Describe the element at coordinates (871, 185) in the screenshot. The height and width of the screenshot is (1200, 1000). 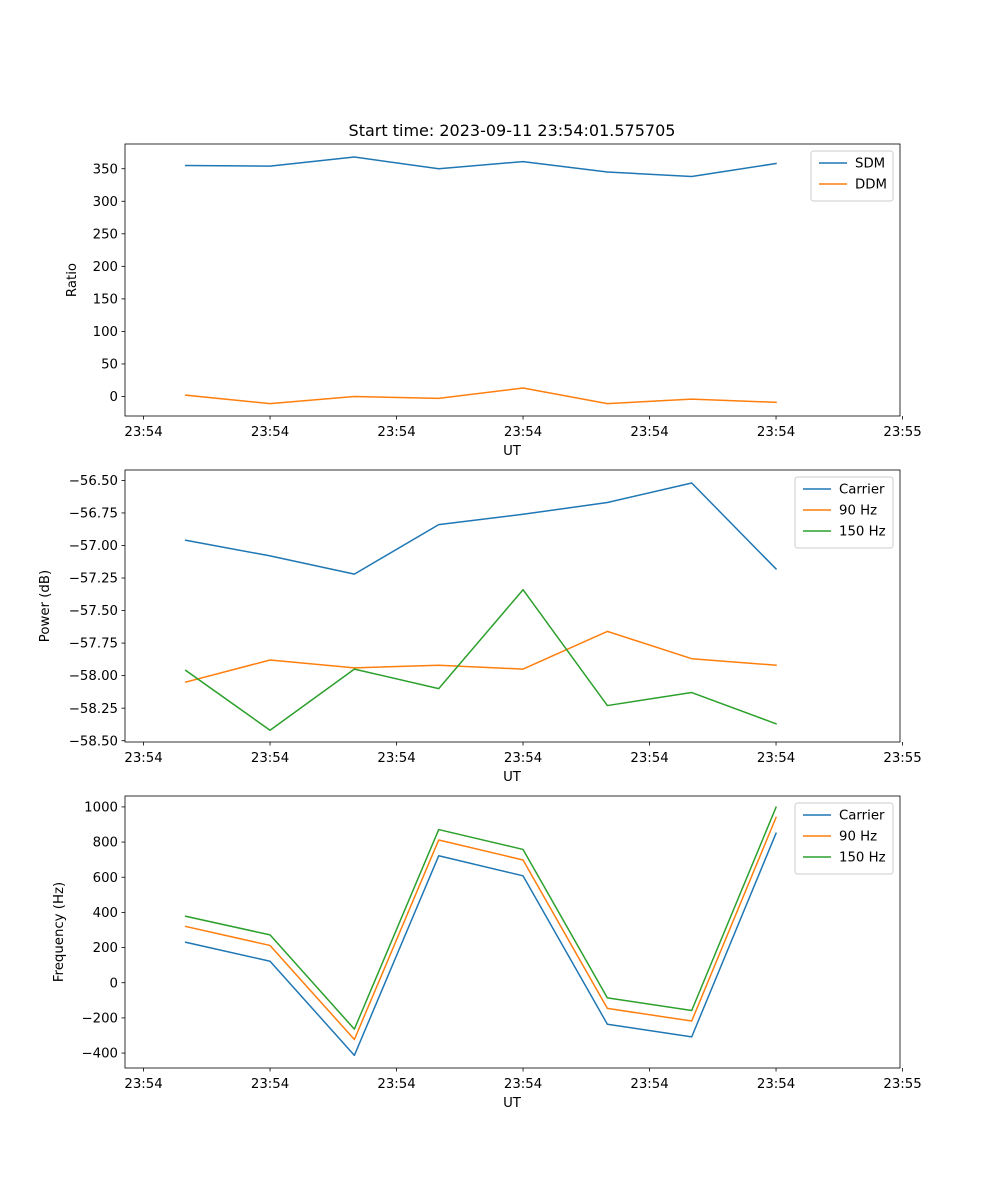
I see `legend-entry: DDM` at that location.